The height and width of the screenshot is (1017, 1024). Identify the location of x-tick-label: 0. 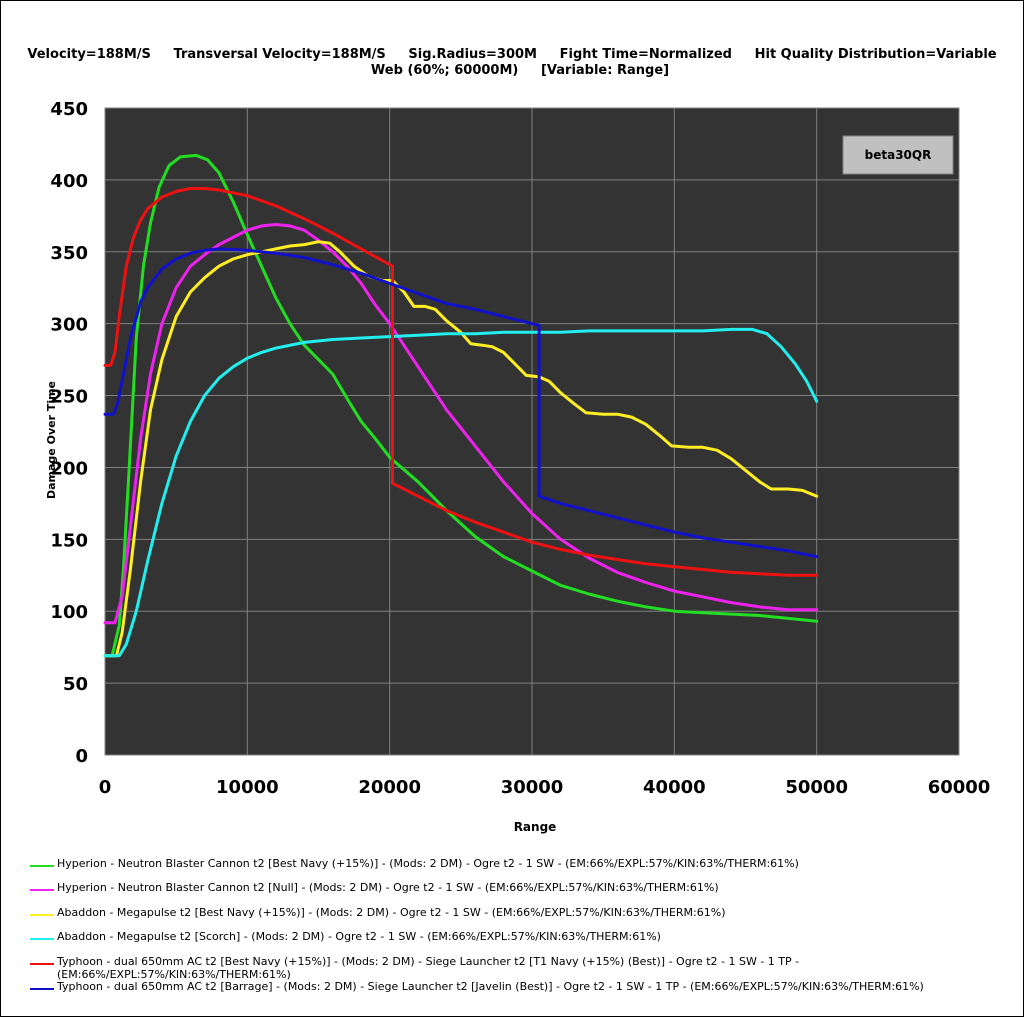
(105, 787).